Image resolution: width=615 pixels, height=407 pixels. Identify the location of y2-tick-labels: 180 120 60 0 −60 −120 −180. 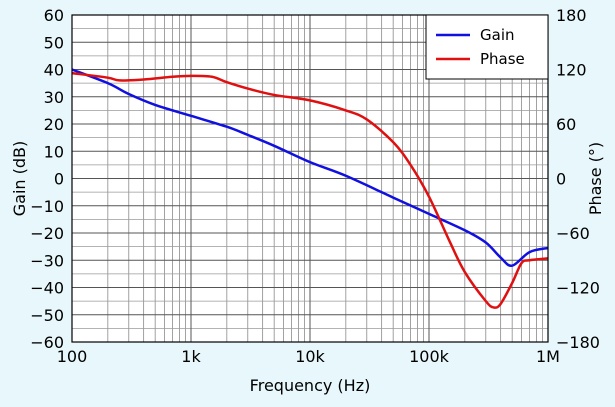
(578, 179).